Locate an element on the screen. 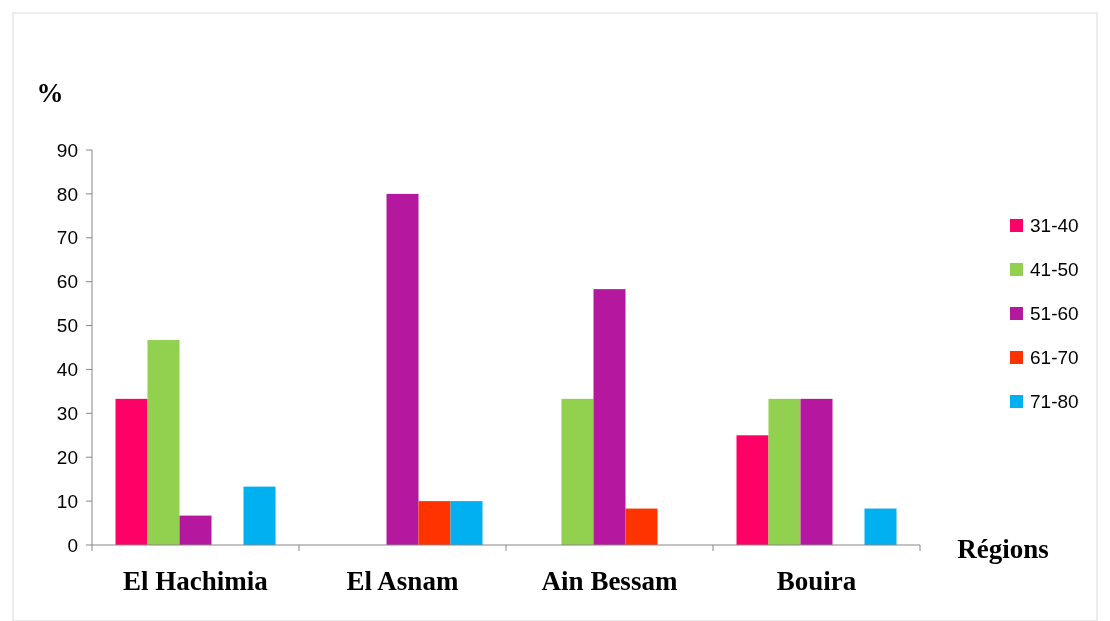  y-tick-label: 70 is located at coordinates (67, 238).